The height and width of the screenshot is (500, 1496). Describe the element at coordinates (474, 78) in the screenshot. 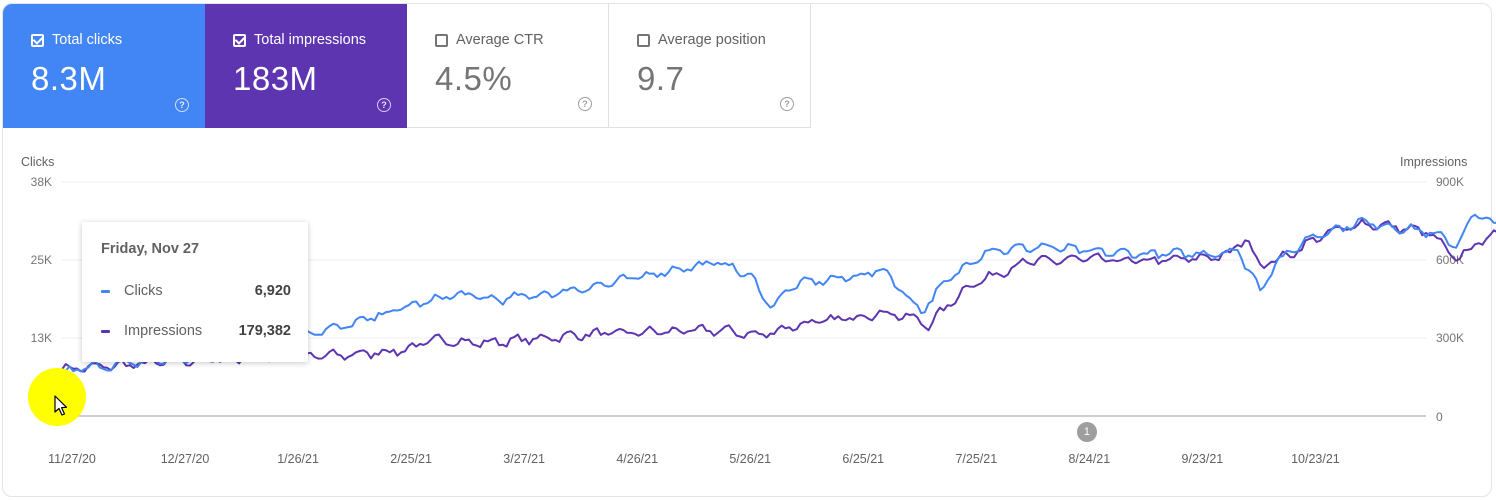

I see `metric-value: 4.5%` at that location.